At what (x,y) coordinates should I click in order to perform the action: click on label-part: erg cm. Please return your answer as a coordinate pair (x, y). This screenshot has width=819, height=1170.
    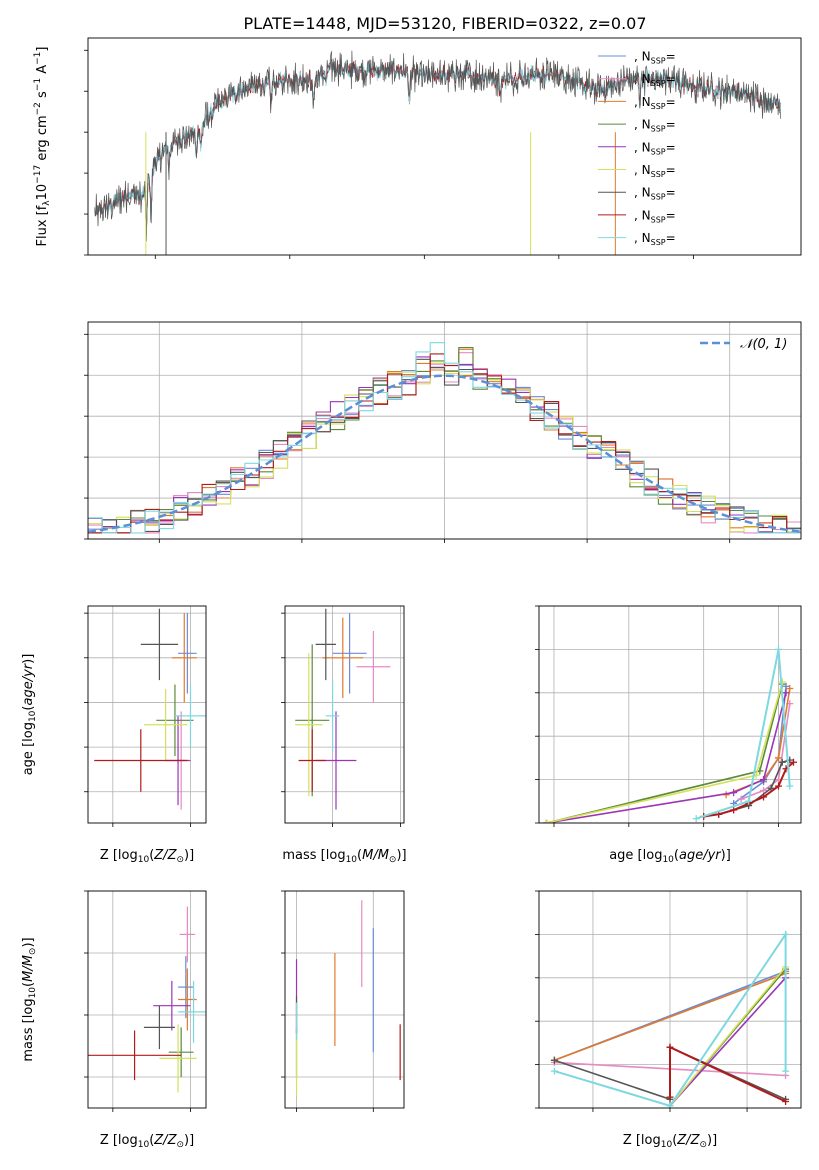
    Looking at the image, I should click on (42, 139).